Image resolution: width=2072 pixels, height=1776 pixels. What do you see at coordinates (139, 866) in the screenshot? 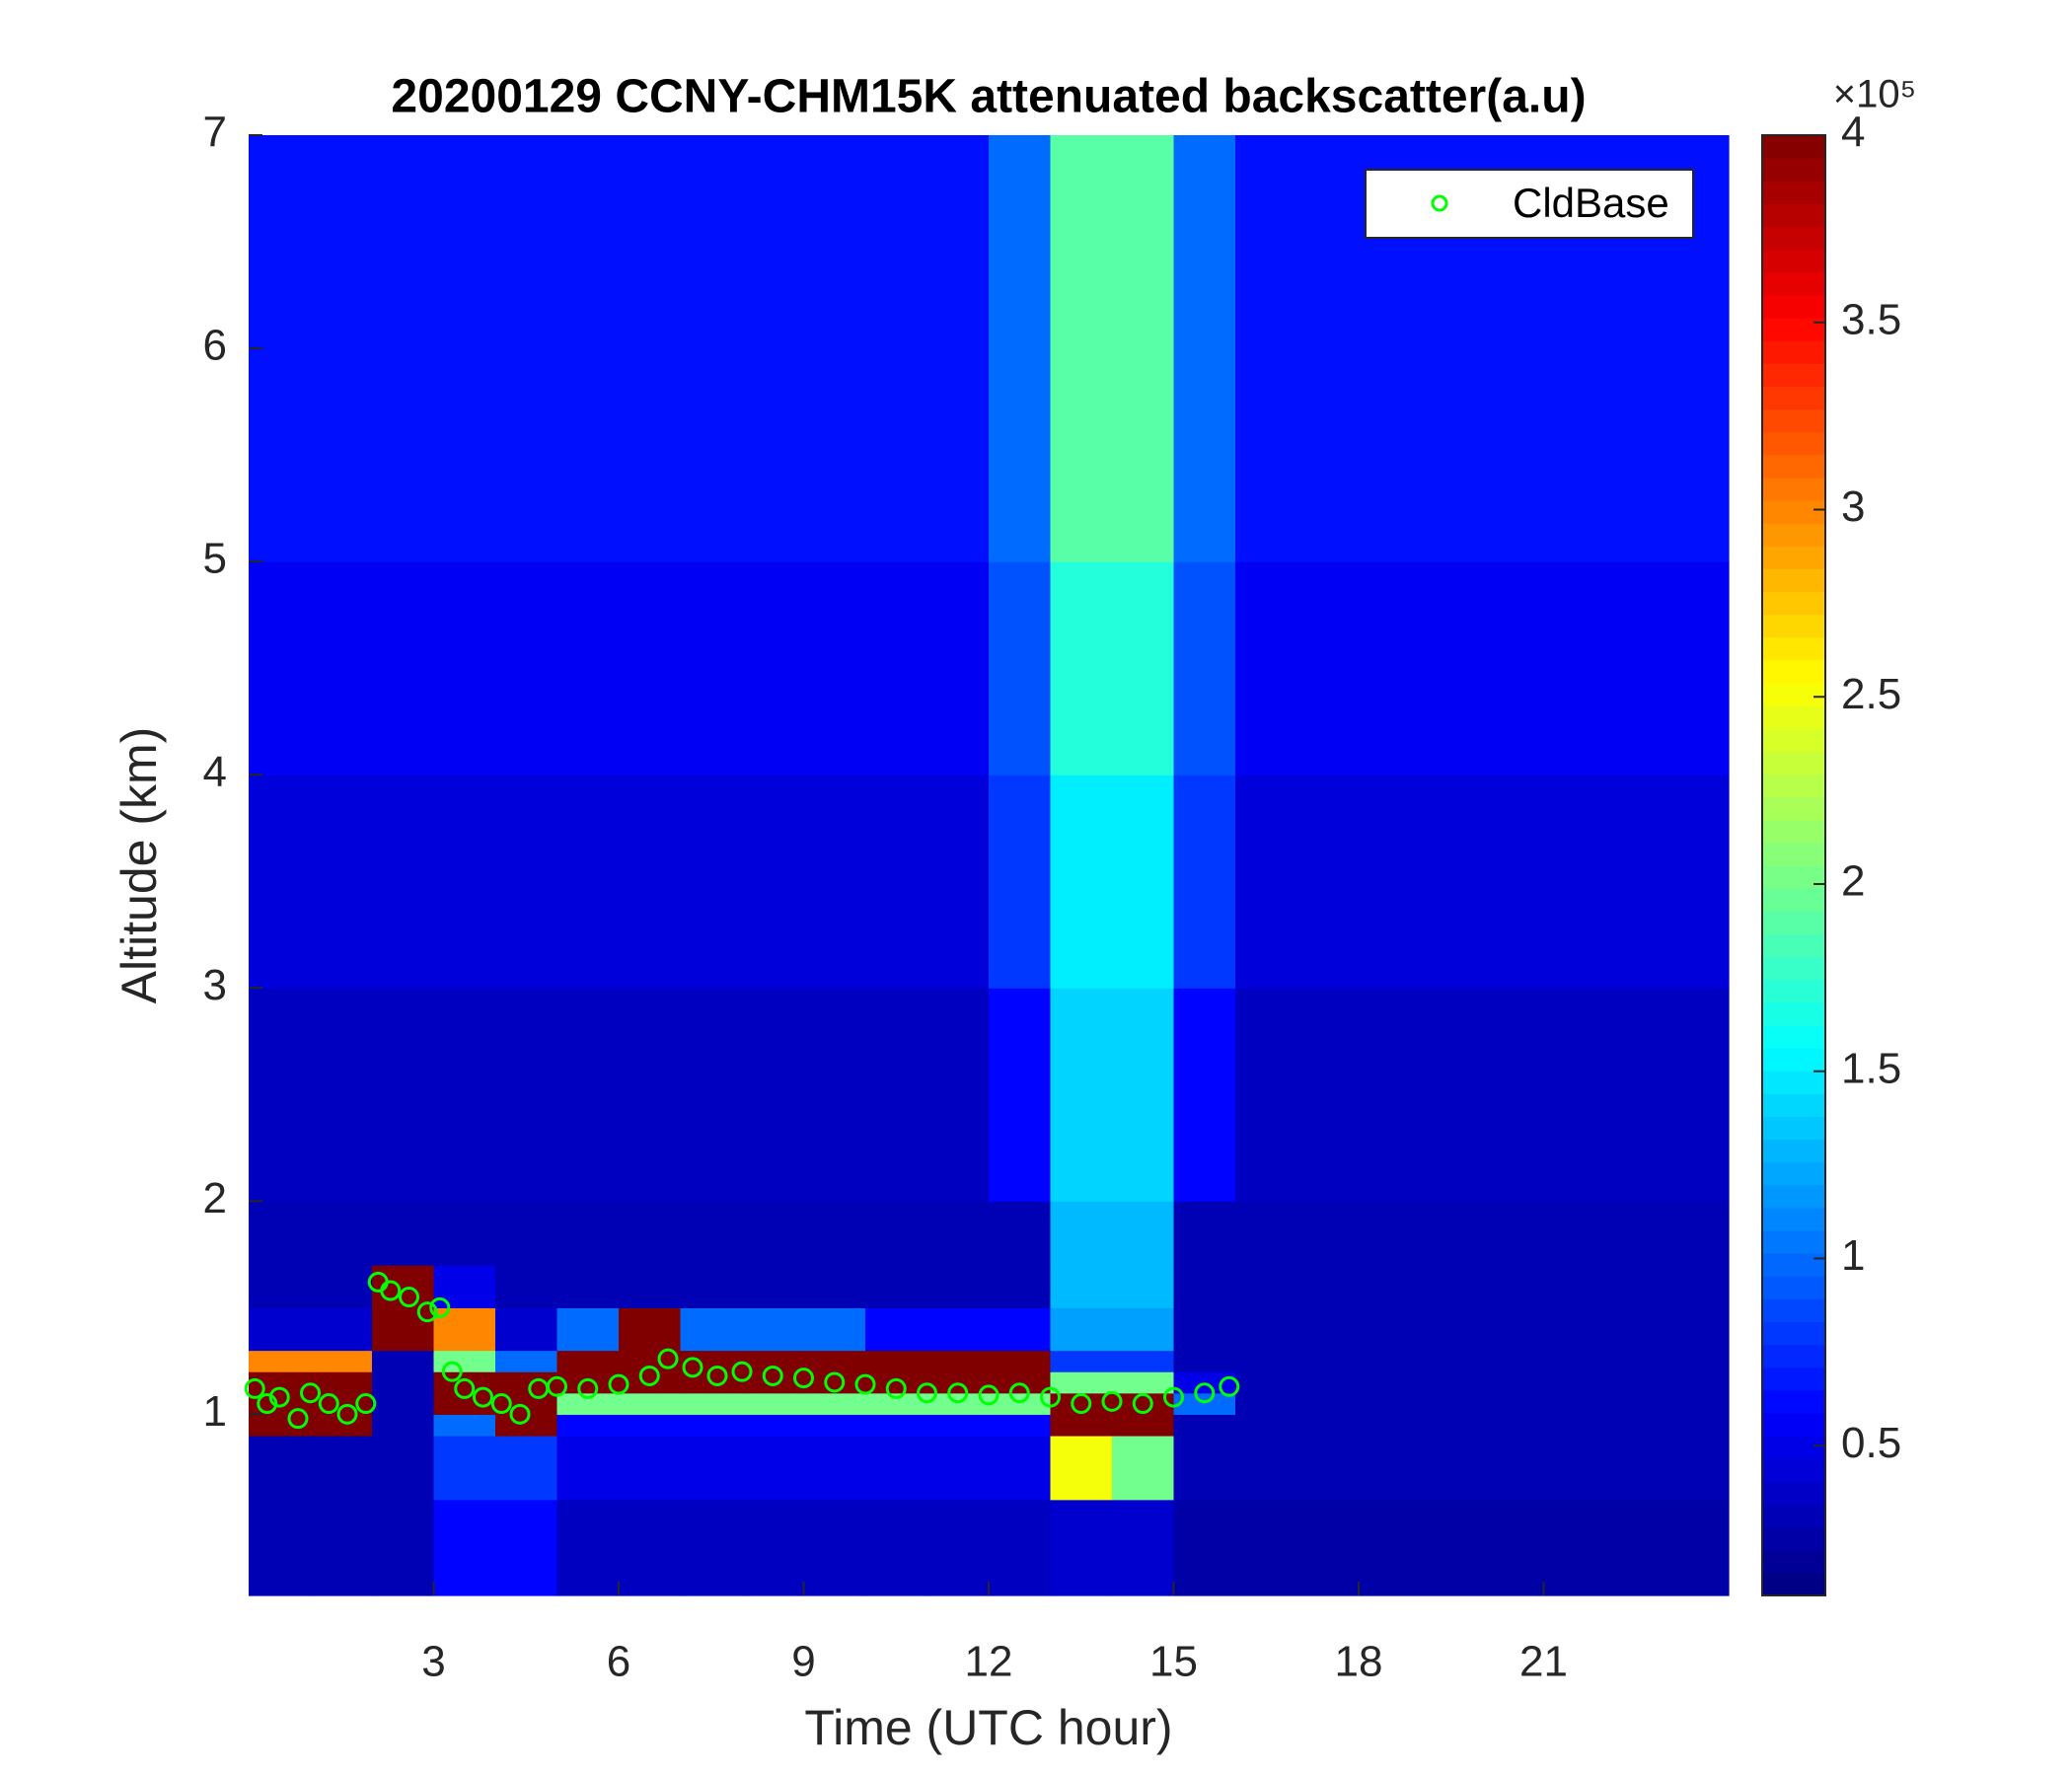
I see `y-axis-label: Altitude (km)` at bounding box center [139, 866].